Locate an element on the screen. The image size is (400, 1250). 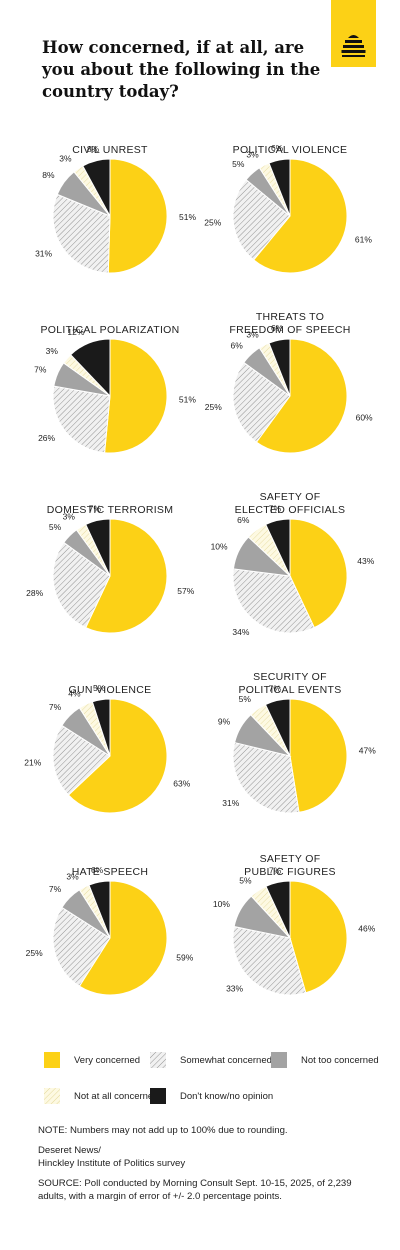
data-label: 28% is located at coordinates (34, 593).